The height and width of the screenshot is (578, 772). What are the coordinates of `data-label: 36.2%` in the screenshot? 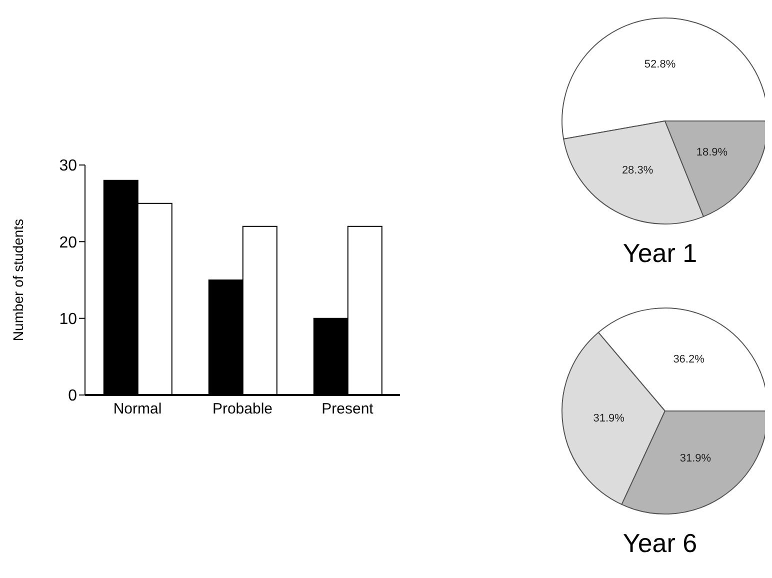 It's located at (689, 360).